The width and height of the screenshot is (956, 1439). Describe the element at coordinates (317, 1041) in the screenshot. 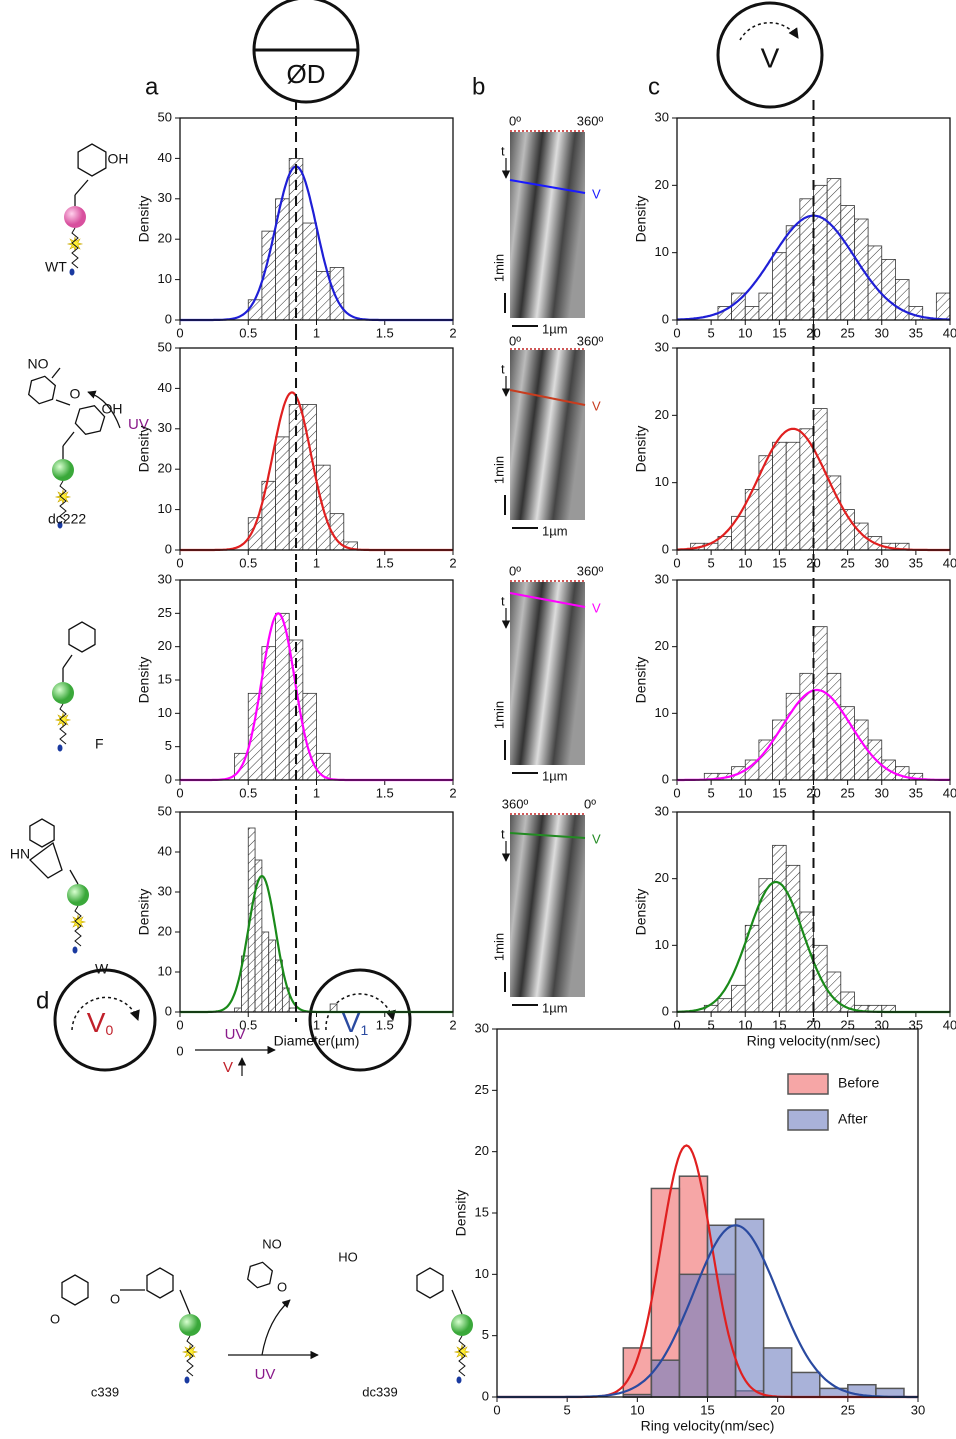

I see `x-axis-title: Diameter(µm)` at that location.